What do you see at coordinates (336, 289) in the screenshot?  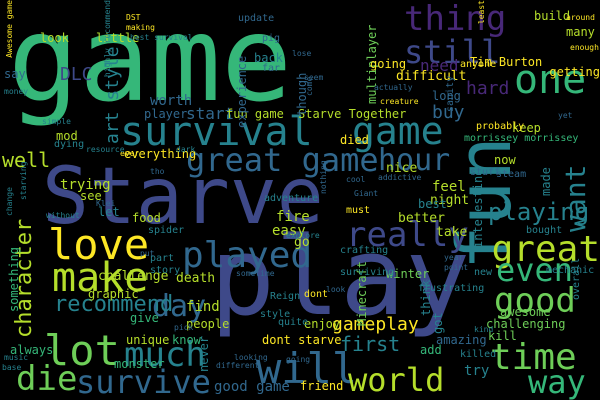 I see `cloud-word: look` at bounding box center [336, 289].